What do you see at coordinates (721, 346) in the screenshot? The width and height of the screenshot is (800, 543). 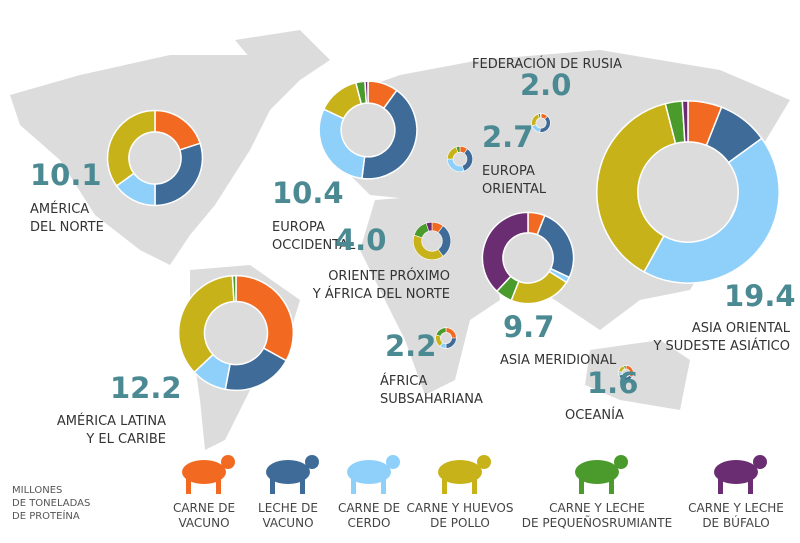 I see `region-label: Y SUDESTE ASIÁTICO` at bounding box center [721, 346].